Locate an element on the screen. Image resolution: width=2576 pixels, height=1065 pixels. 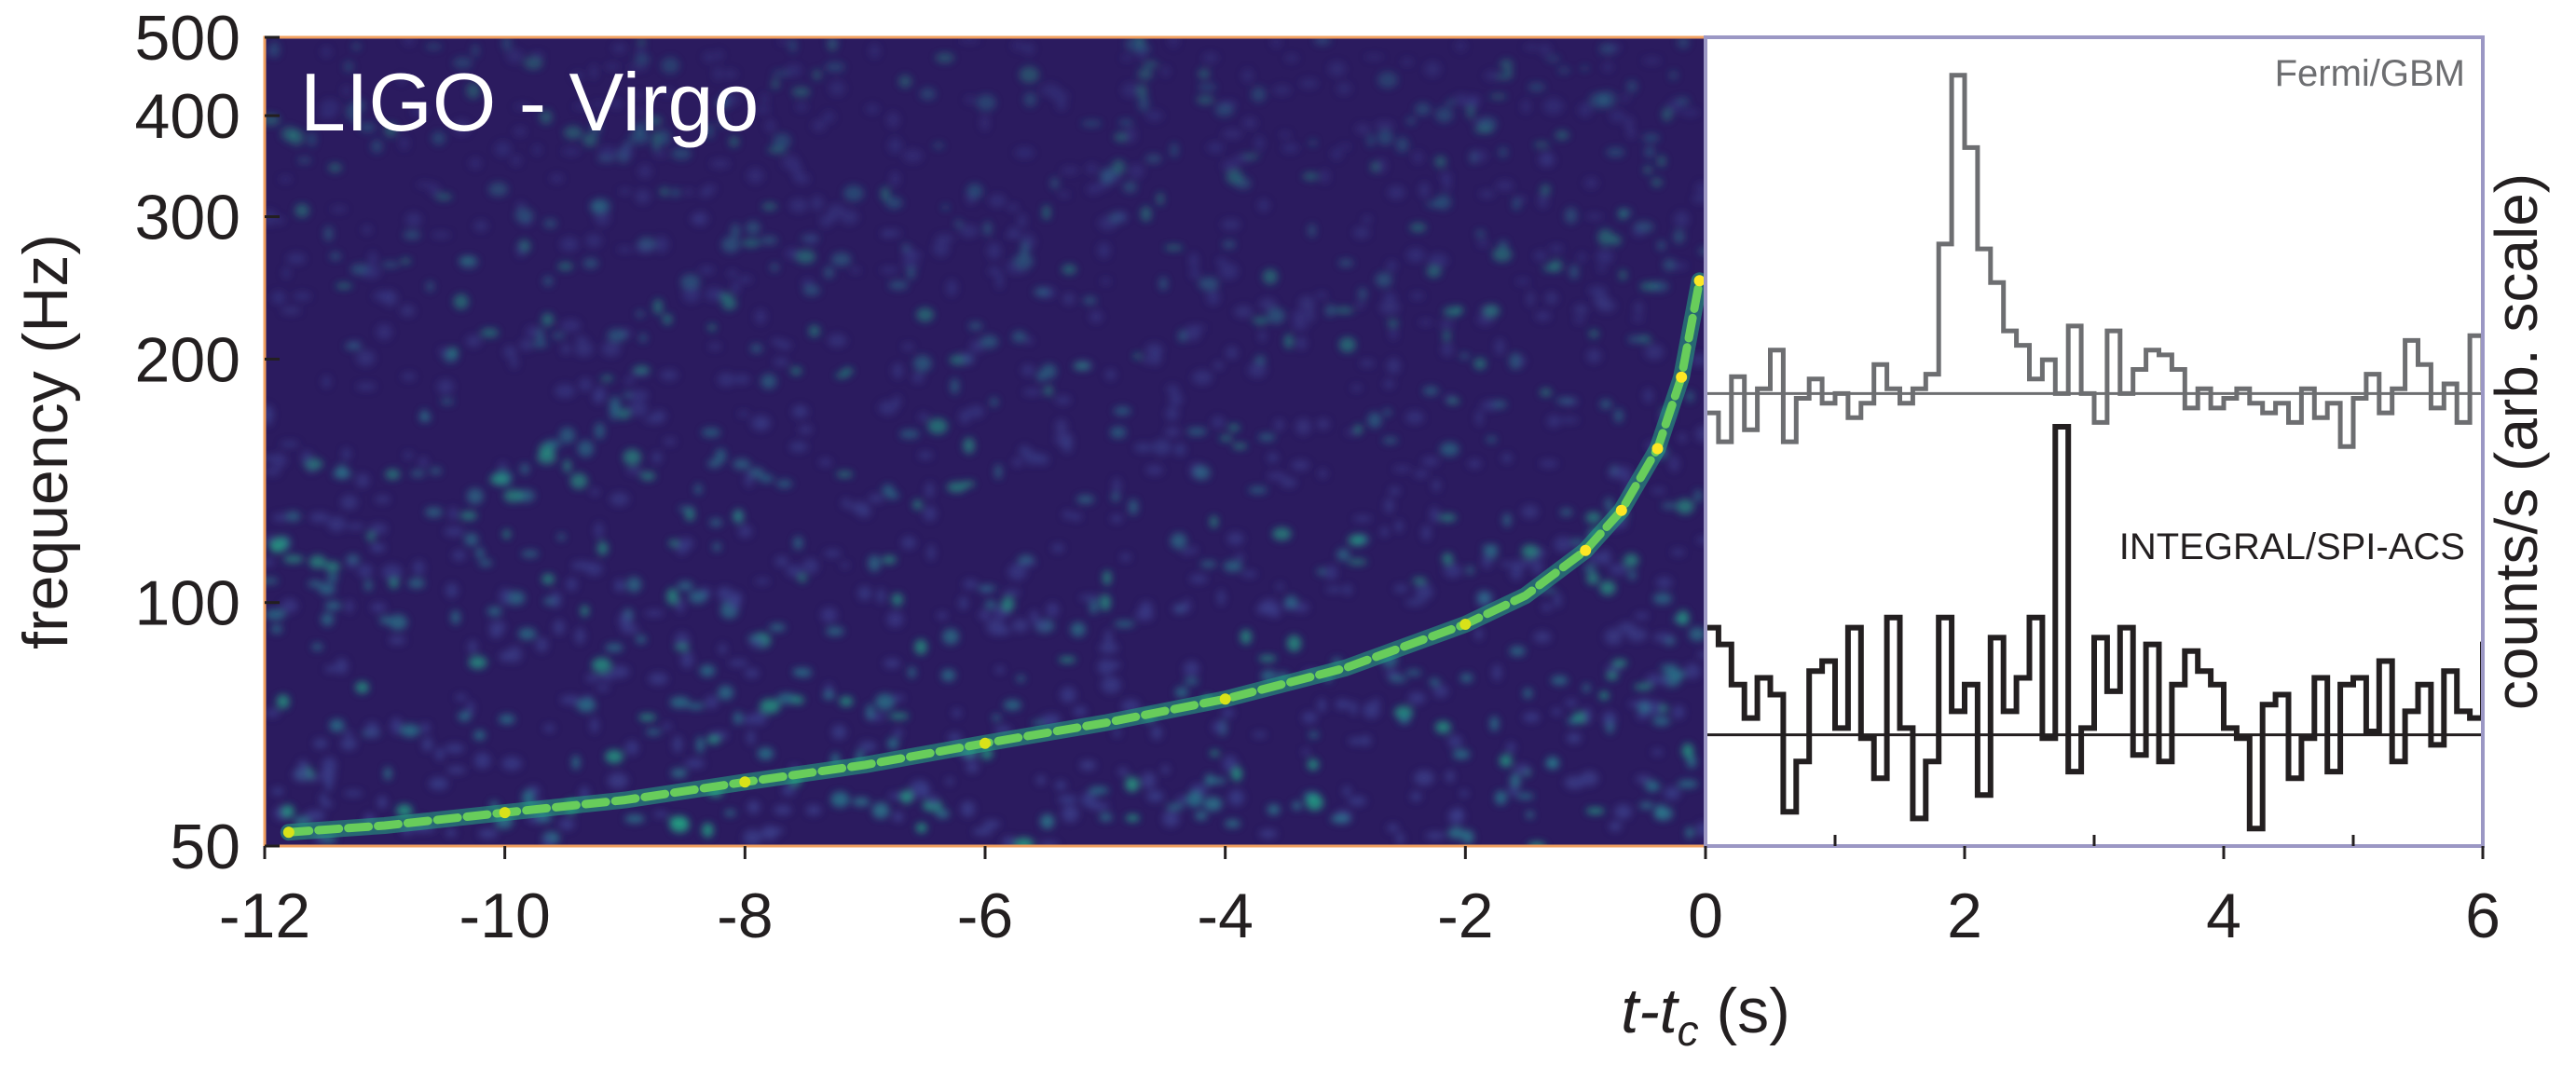
x-tick-label: 0 is located at coordinates (1705, 916).